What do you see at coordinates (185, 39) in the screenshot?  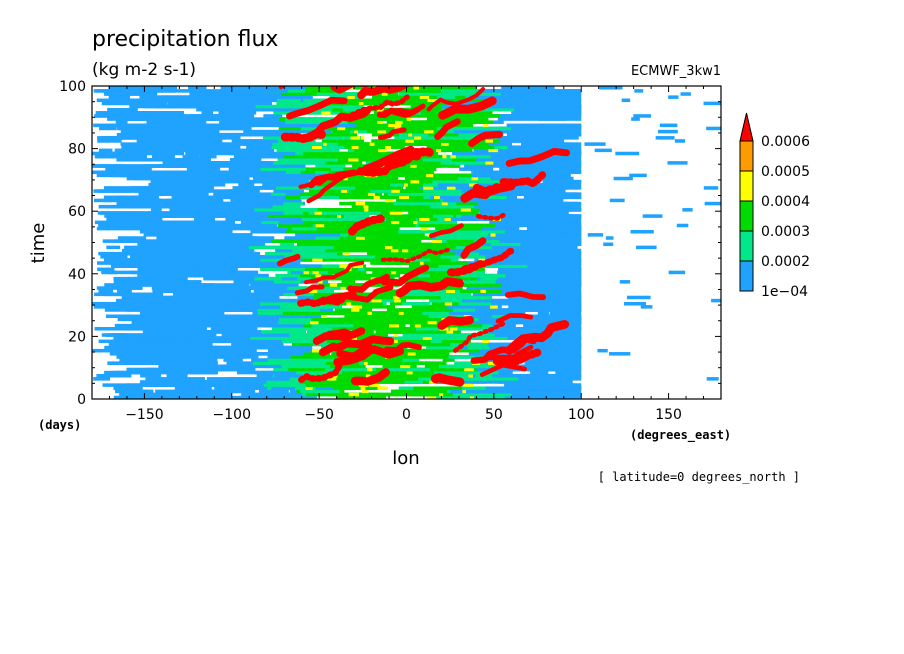 I see `chart-title: precipitation flux` at bounding box center [185, 39].